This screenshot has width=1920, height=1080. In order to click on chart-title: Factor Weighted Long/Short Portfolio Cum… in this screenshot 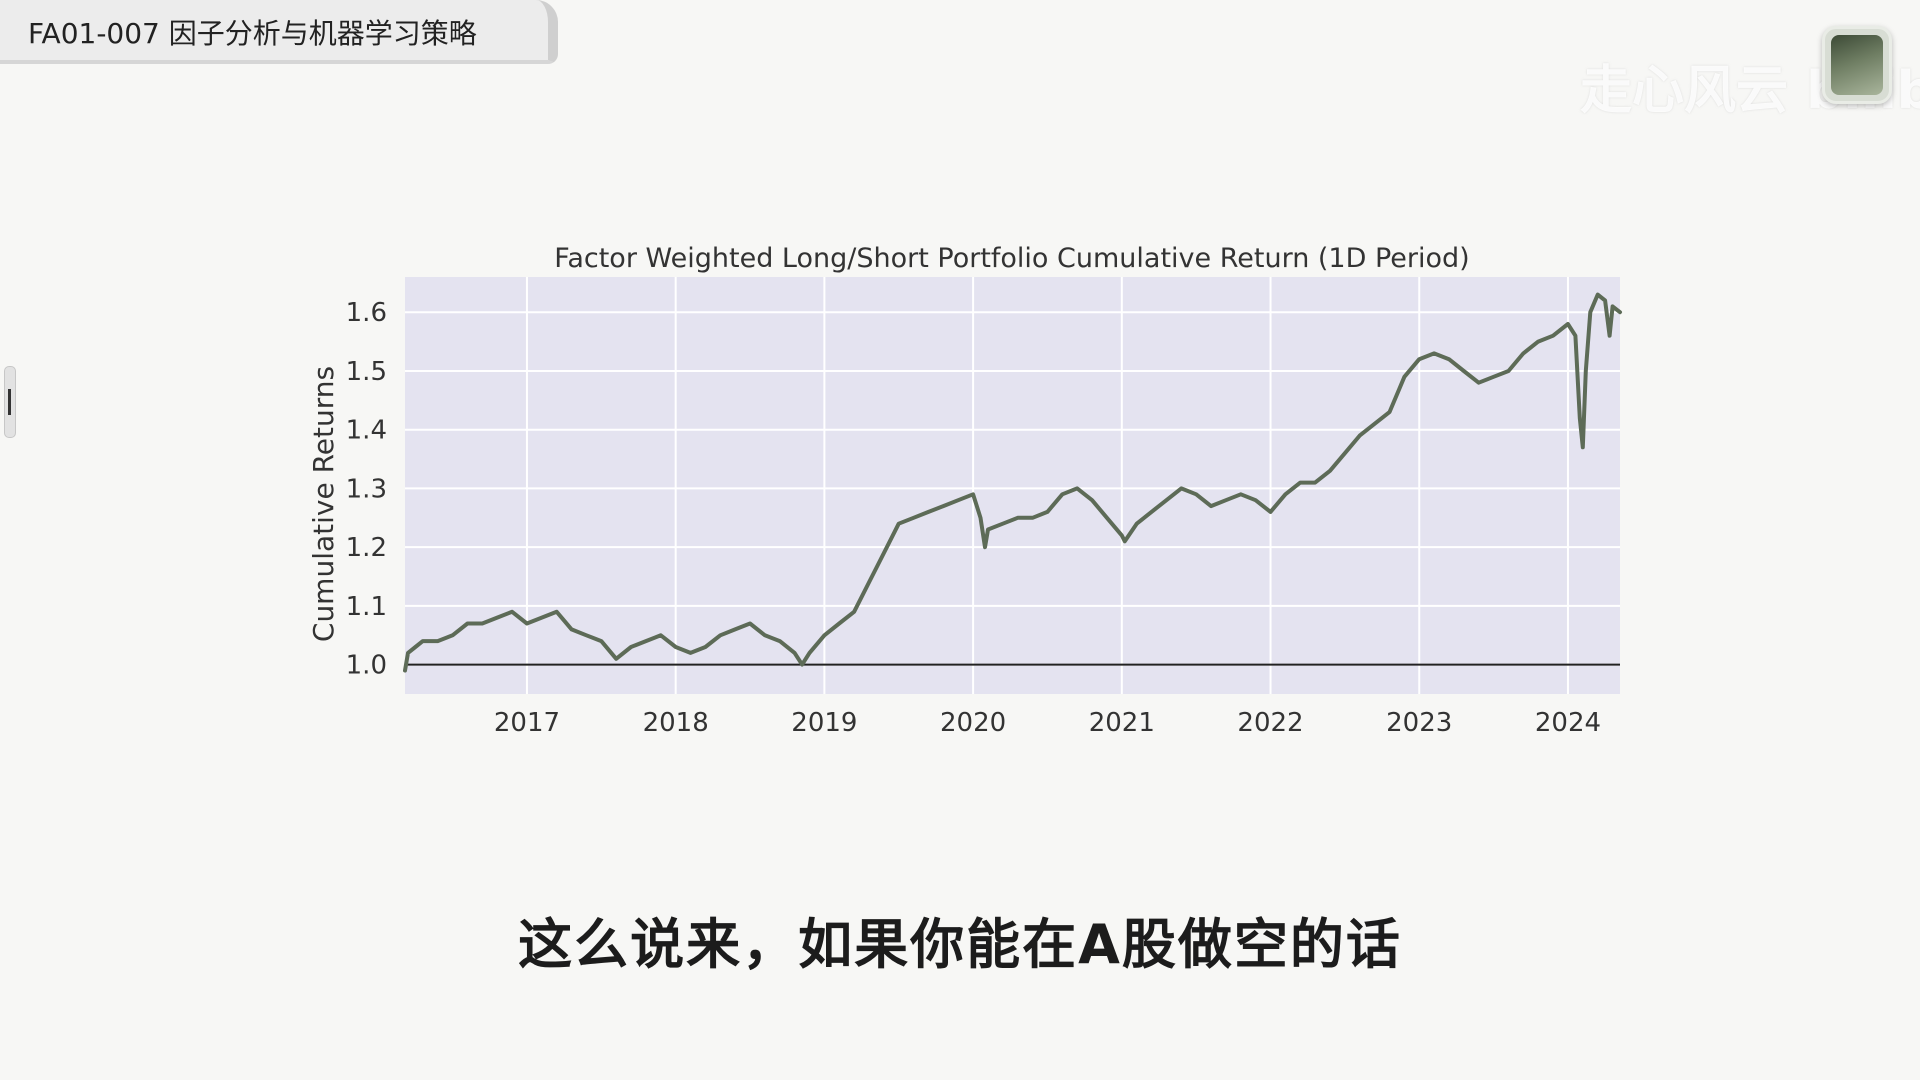, I will do `click(1011, 258)`.